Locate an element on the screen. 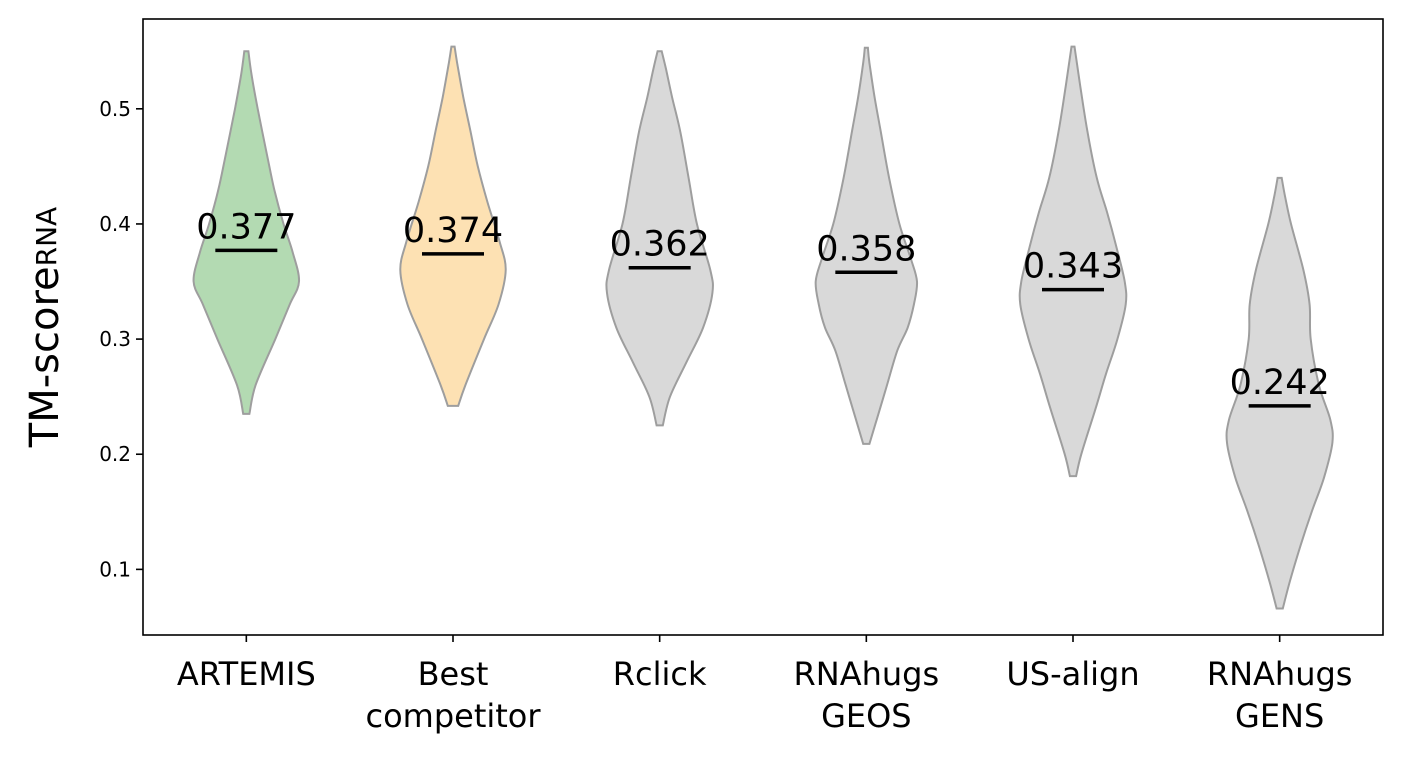 The image size is (1403, 757). median-label-1: 0.377 is located at coordinates (246, 227).